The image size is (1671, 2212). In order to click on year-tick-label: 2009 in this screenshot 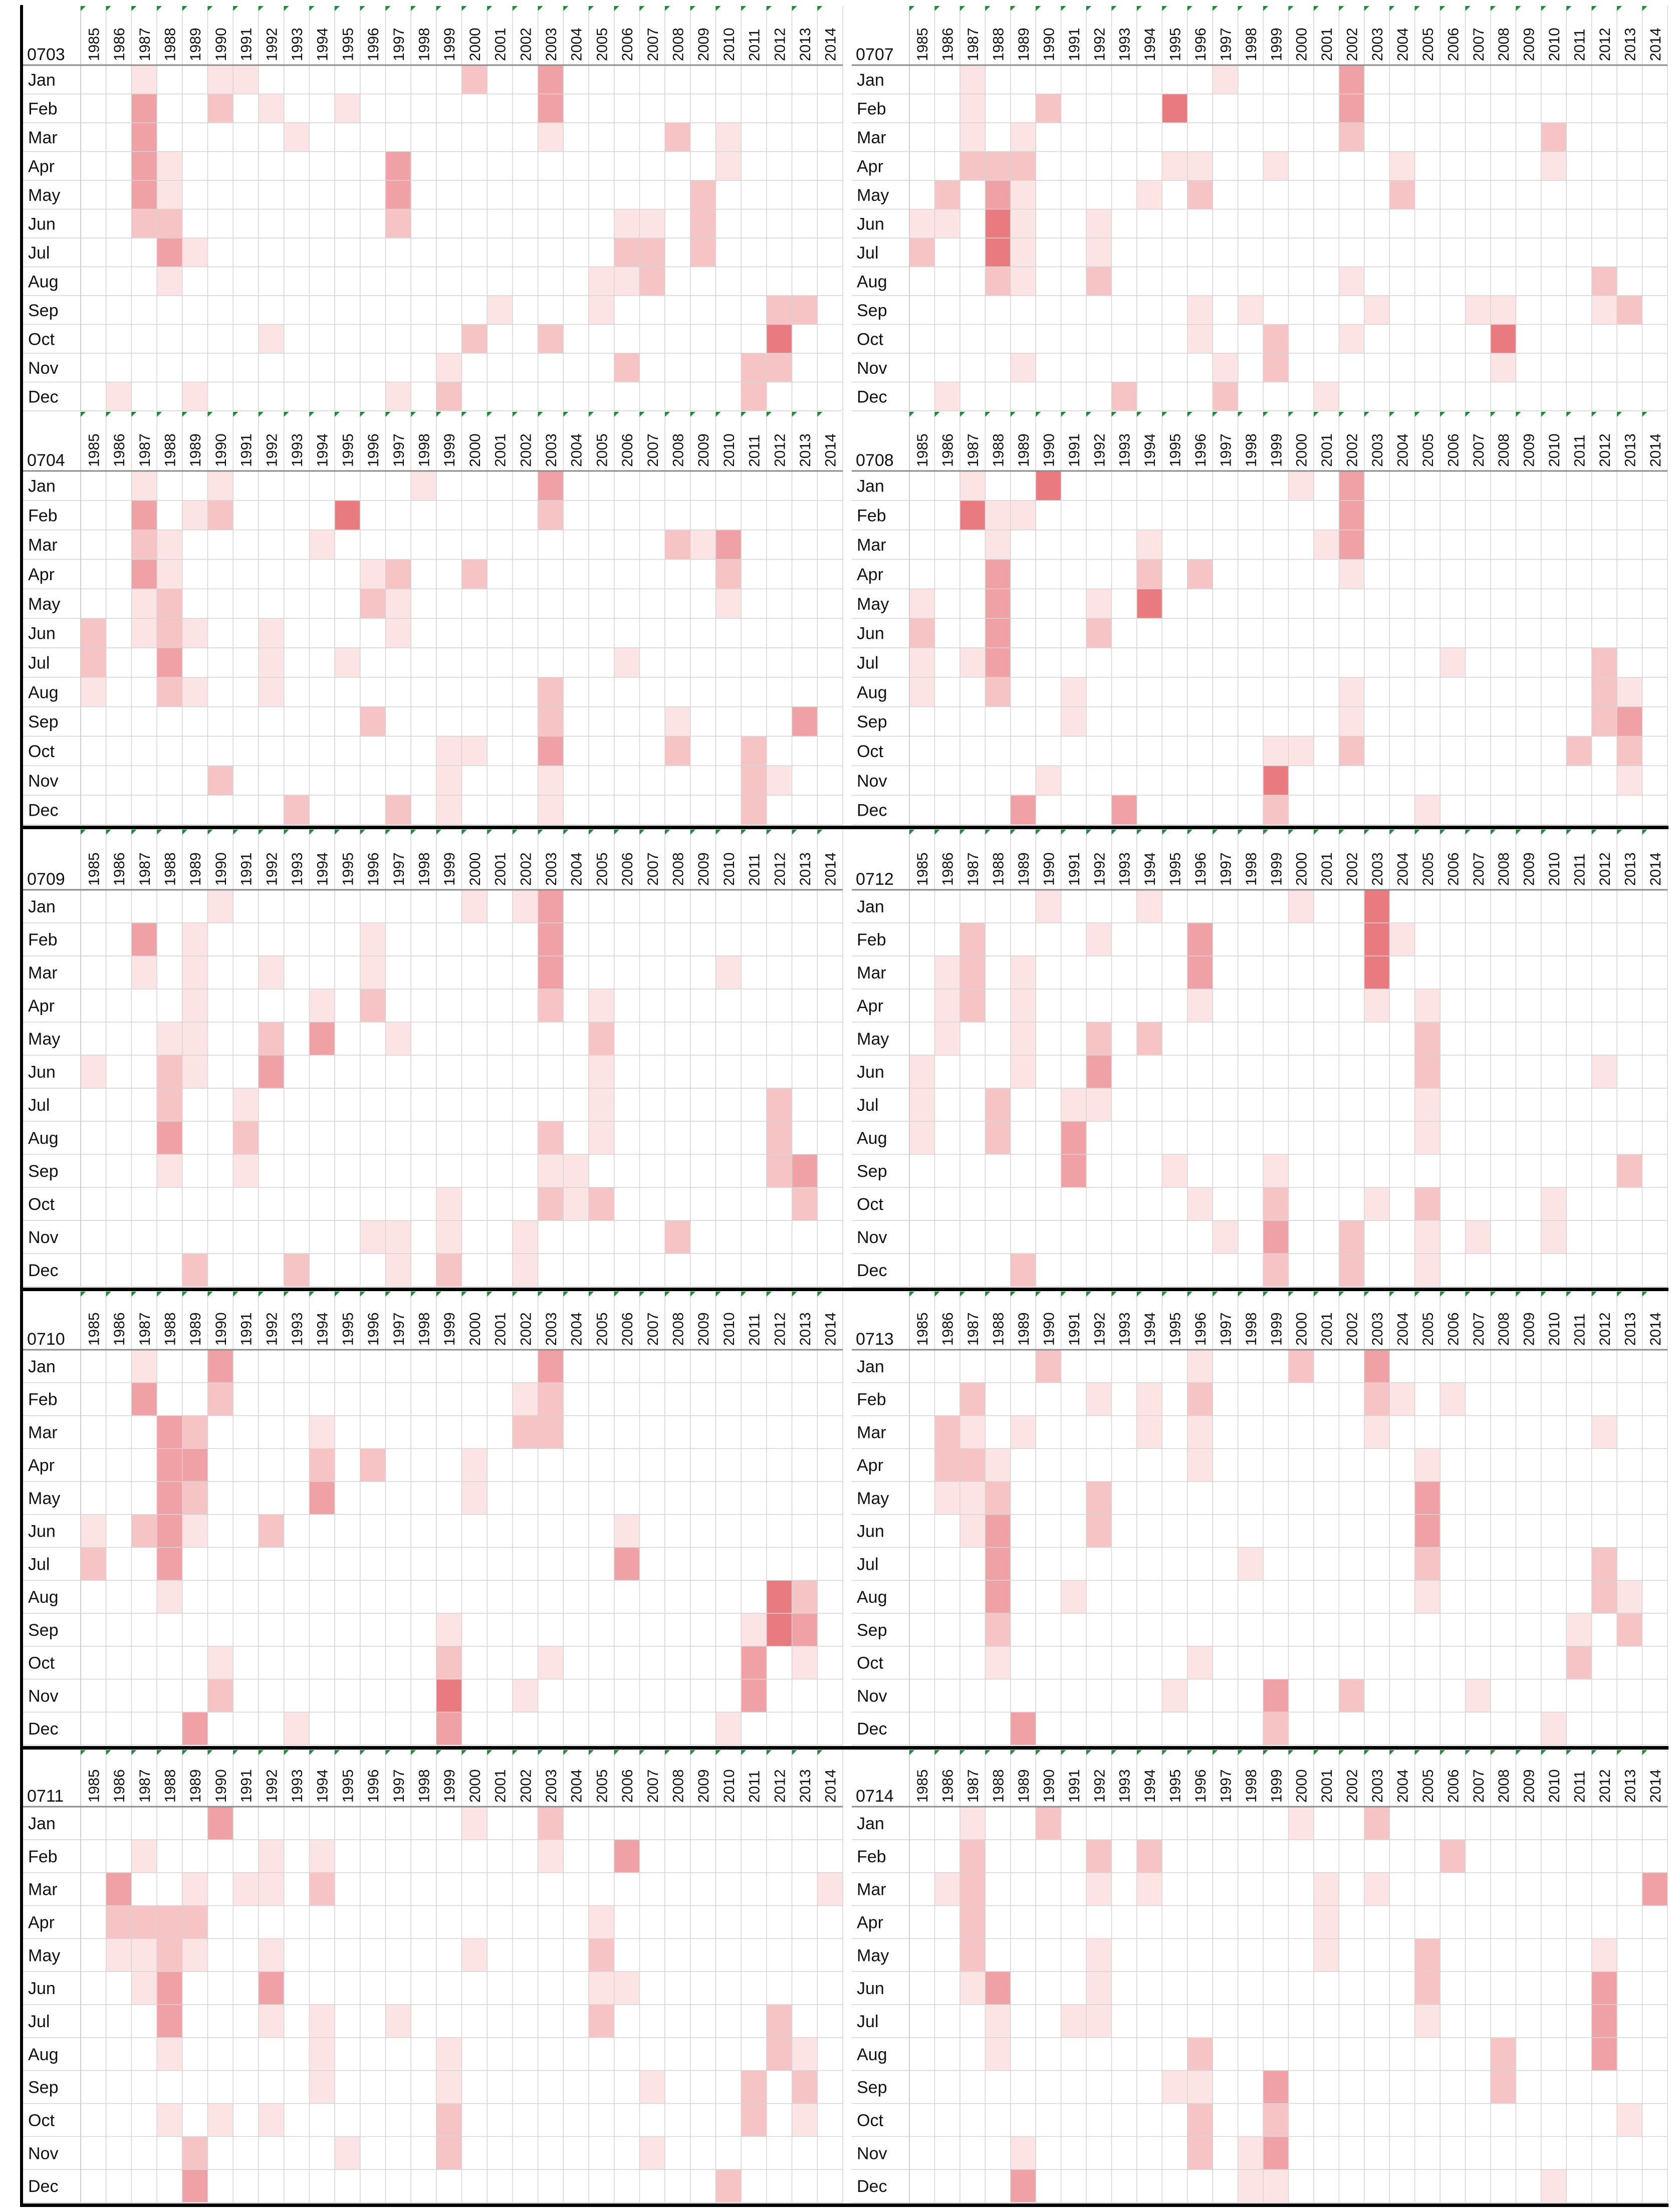, I will do `click(703, 1329)`.